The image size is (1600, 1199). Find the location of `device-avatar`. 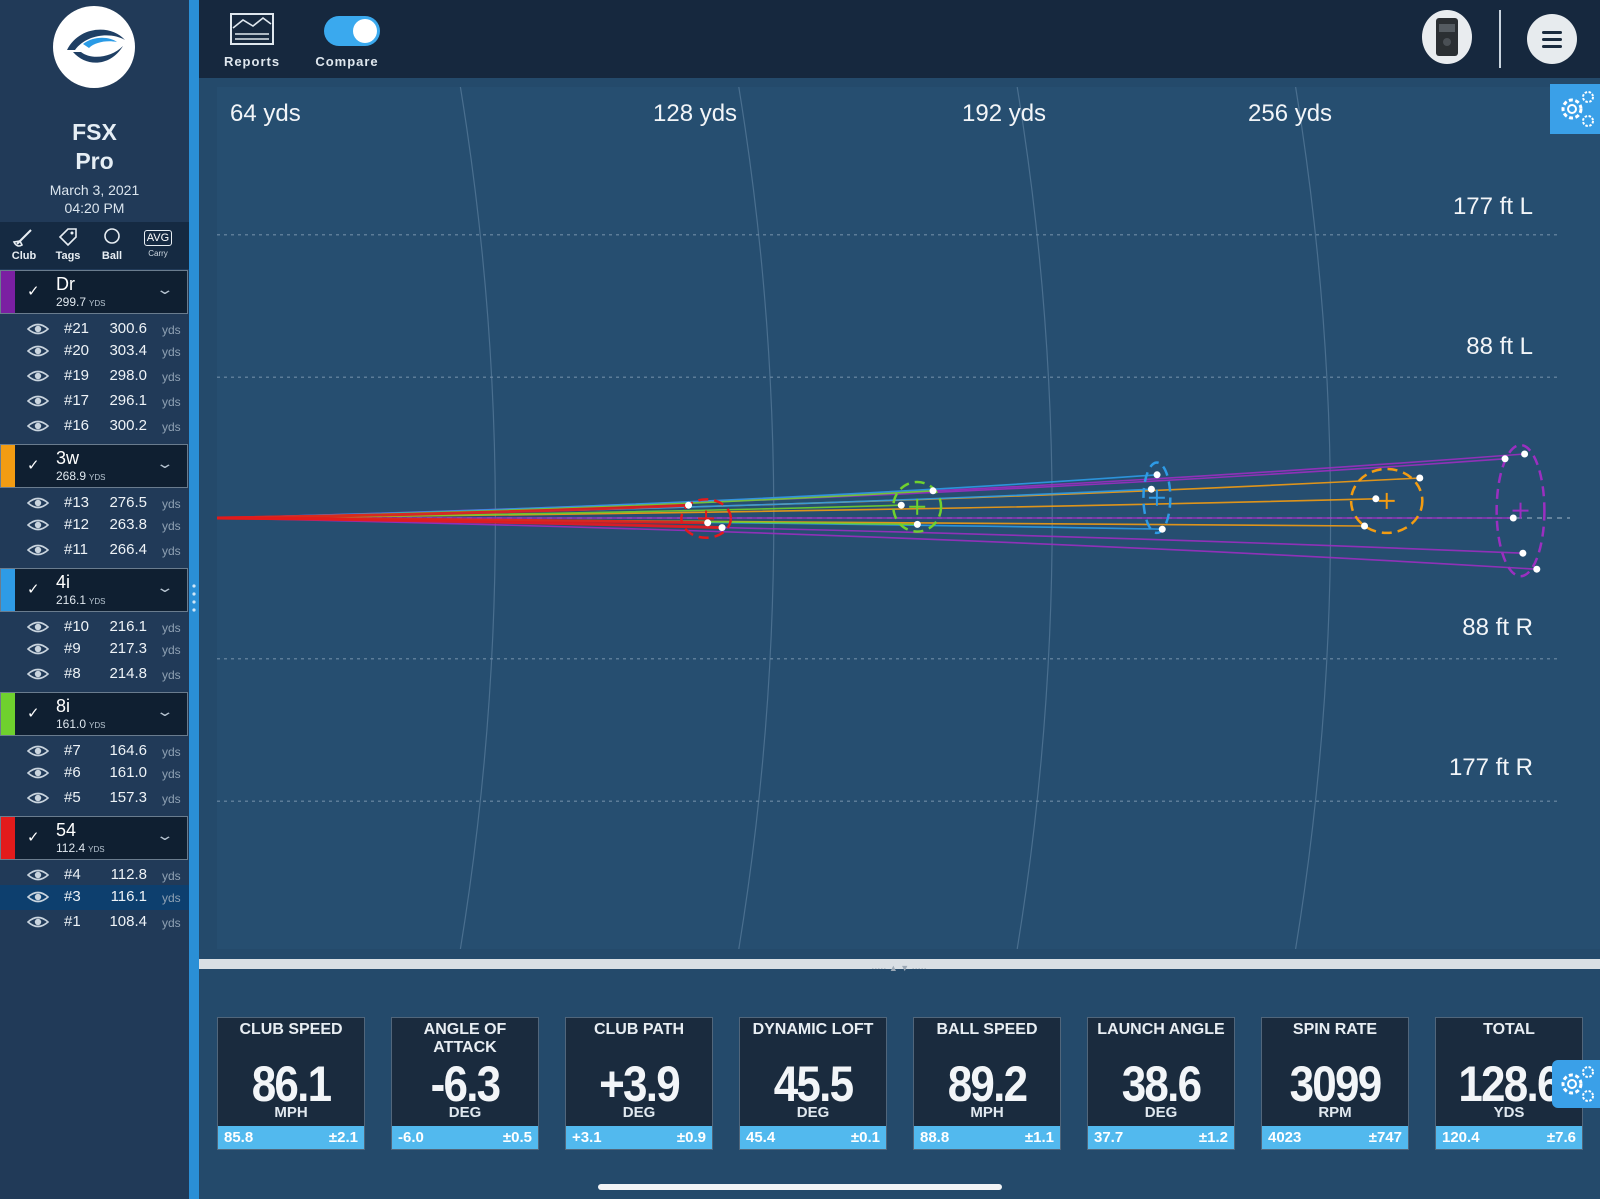

device-avatar is located at coordinates (1447, 37).